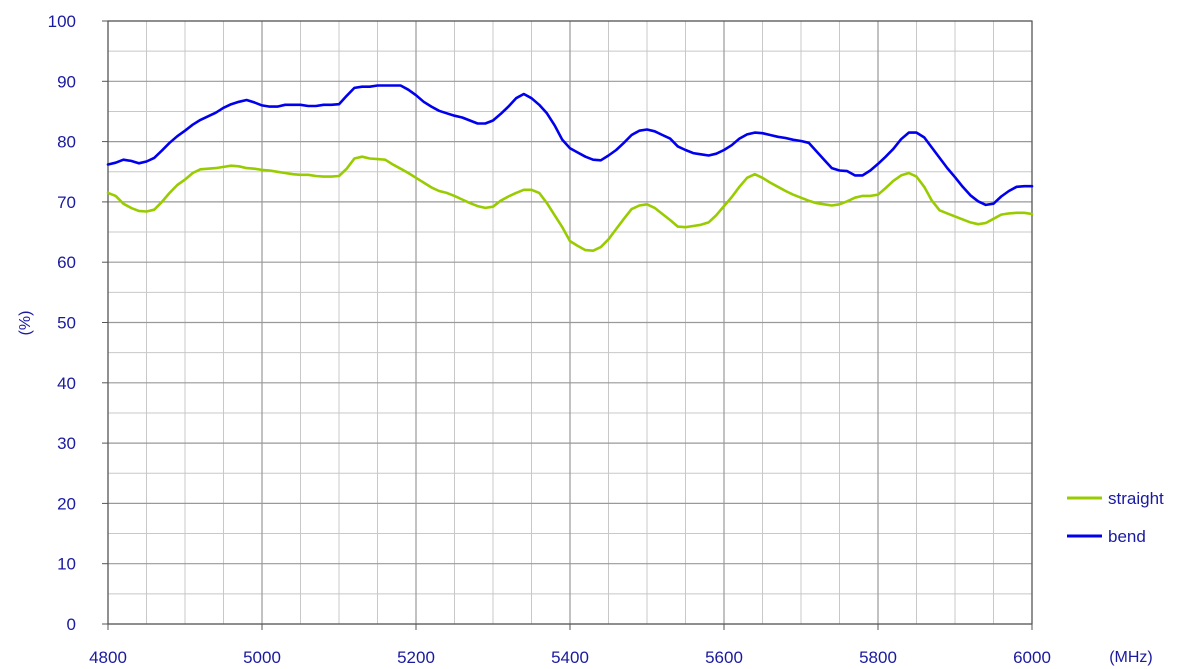  Describe the element at coordinates (78, 323) in the screenshot. I see `y-axis-ticks: 0 10 20 30 40 50 60 70 80 90 100` at that location.